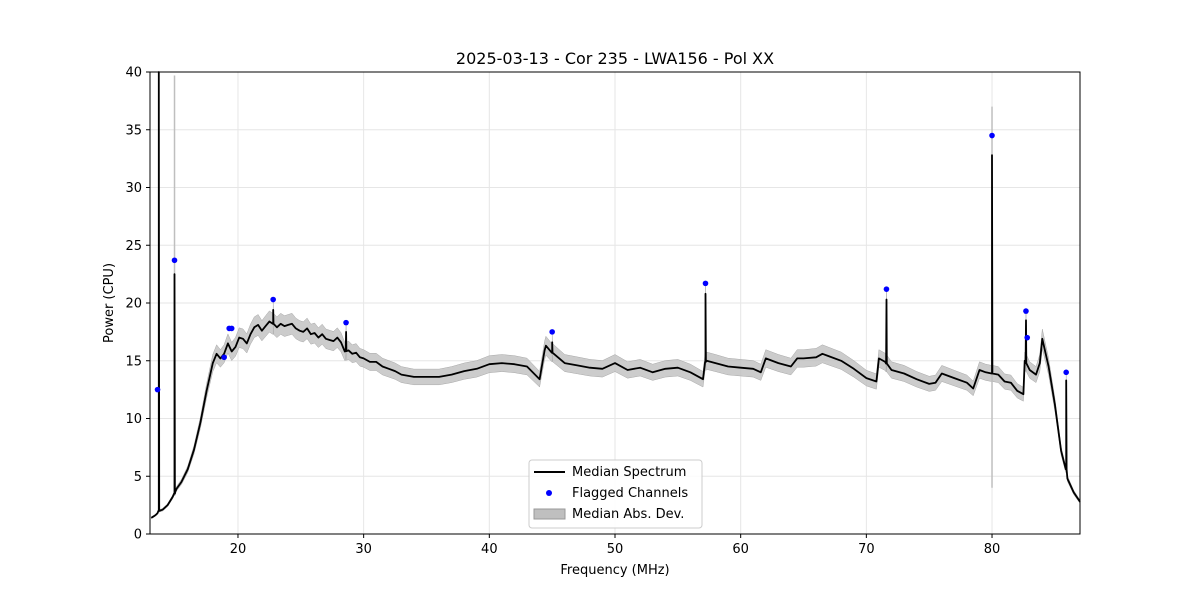 This screenshot has width=1200, height=600. I want to click on x-tick-label: 80, so click(992, 549).